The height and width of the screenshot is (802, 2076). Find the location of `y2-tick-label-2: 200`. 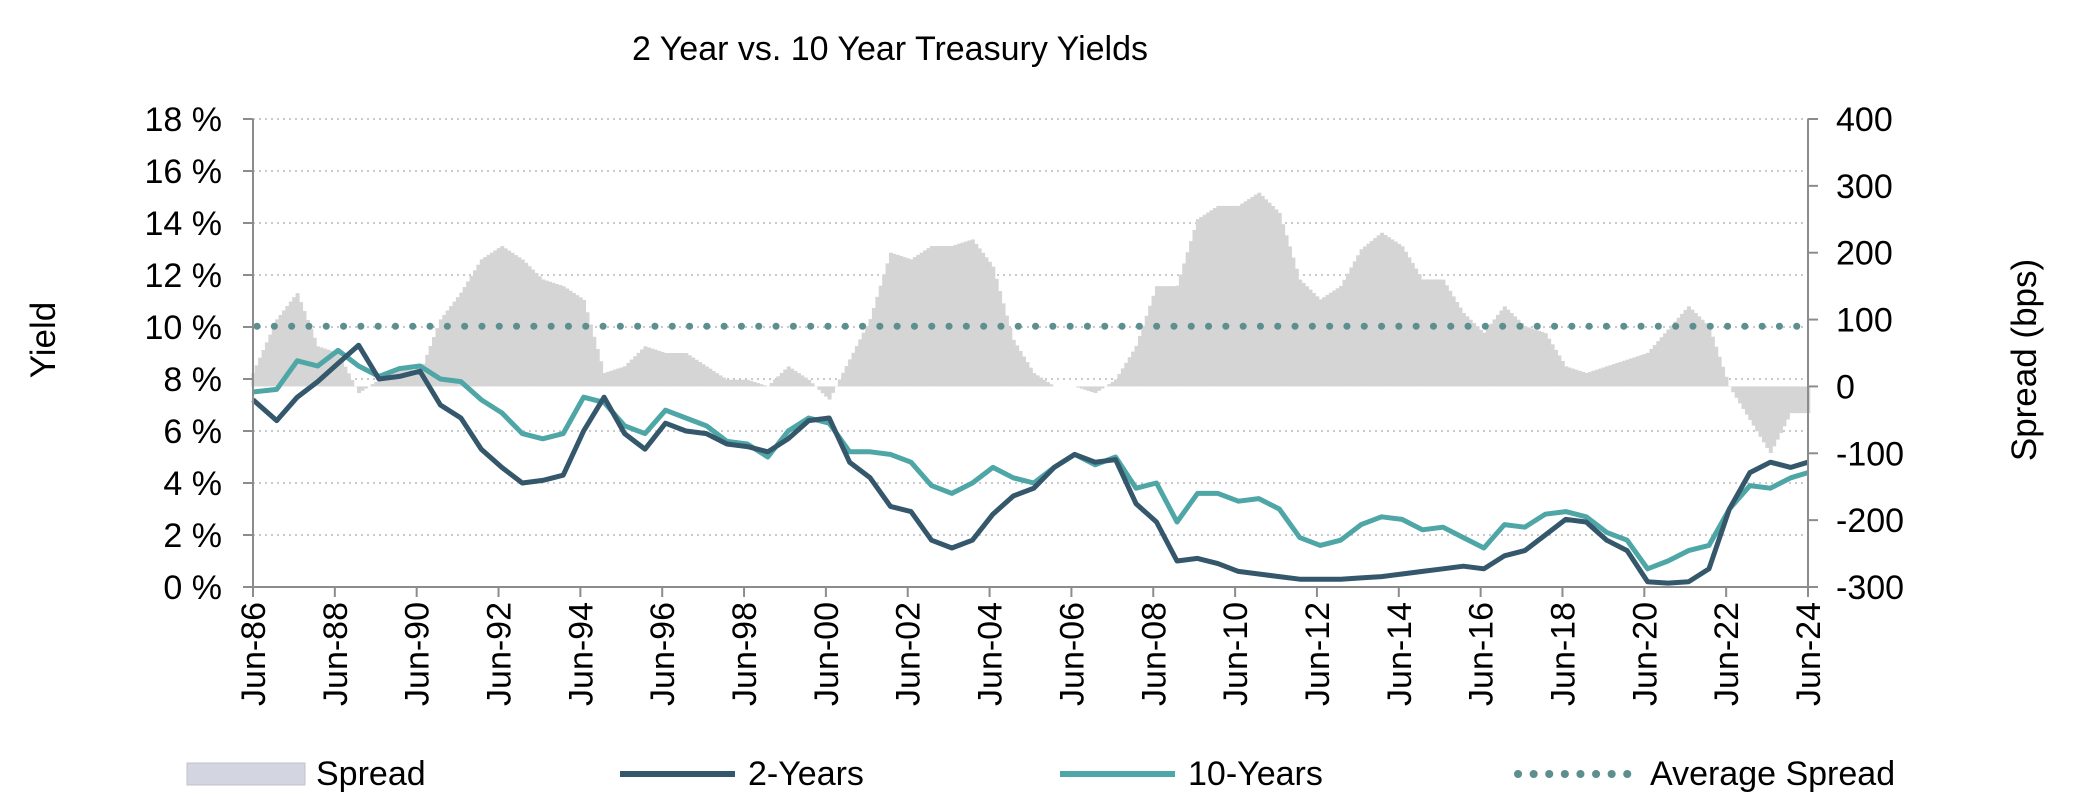

y2-tick-label-2: 200 is located at coordinates (1864, 254).